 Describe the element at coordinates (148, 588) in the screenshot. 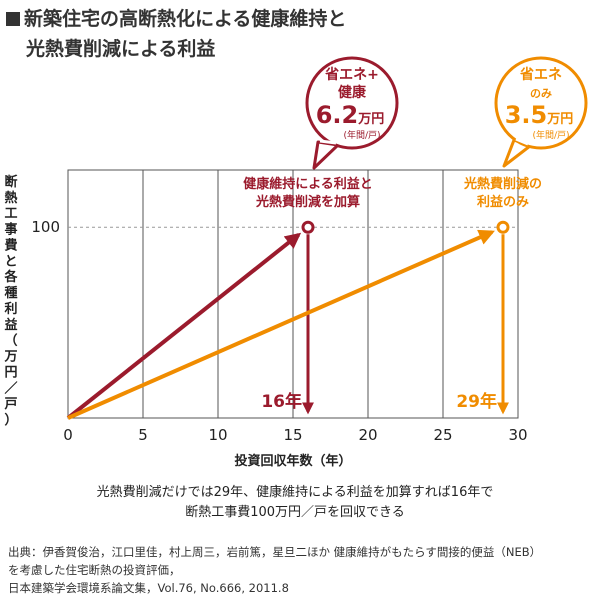

I see `source-line-3: 日本建築学会環境系論文集，Vol.76, No.666, 2011.8` at that location.